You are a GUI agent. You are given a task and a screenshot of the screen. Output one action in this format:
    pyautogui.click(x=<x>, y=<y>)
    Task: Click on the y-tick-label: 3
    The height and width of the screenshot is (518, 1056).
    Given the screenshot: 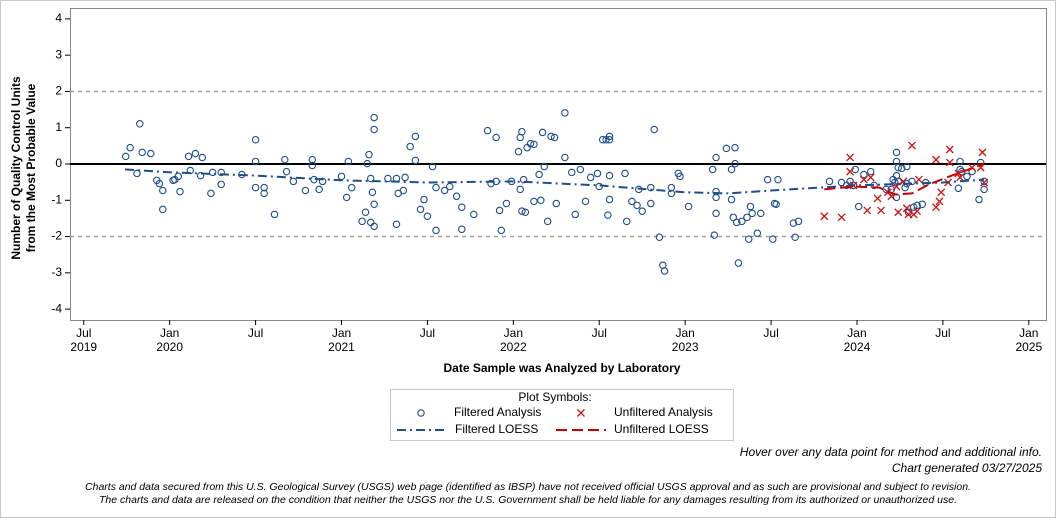 What is the action you would take?
    pyautogui.click(x=58, y=54)
    